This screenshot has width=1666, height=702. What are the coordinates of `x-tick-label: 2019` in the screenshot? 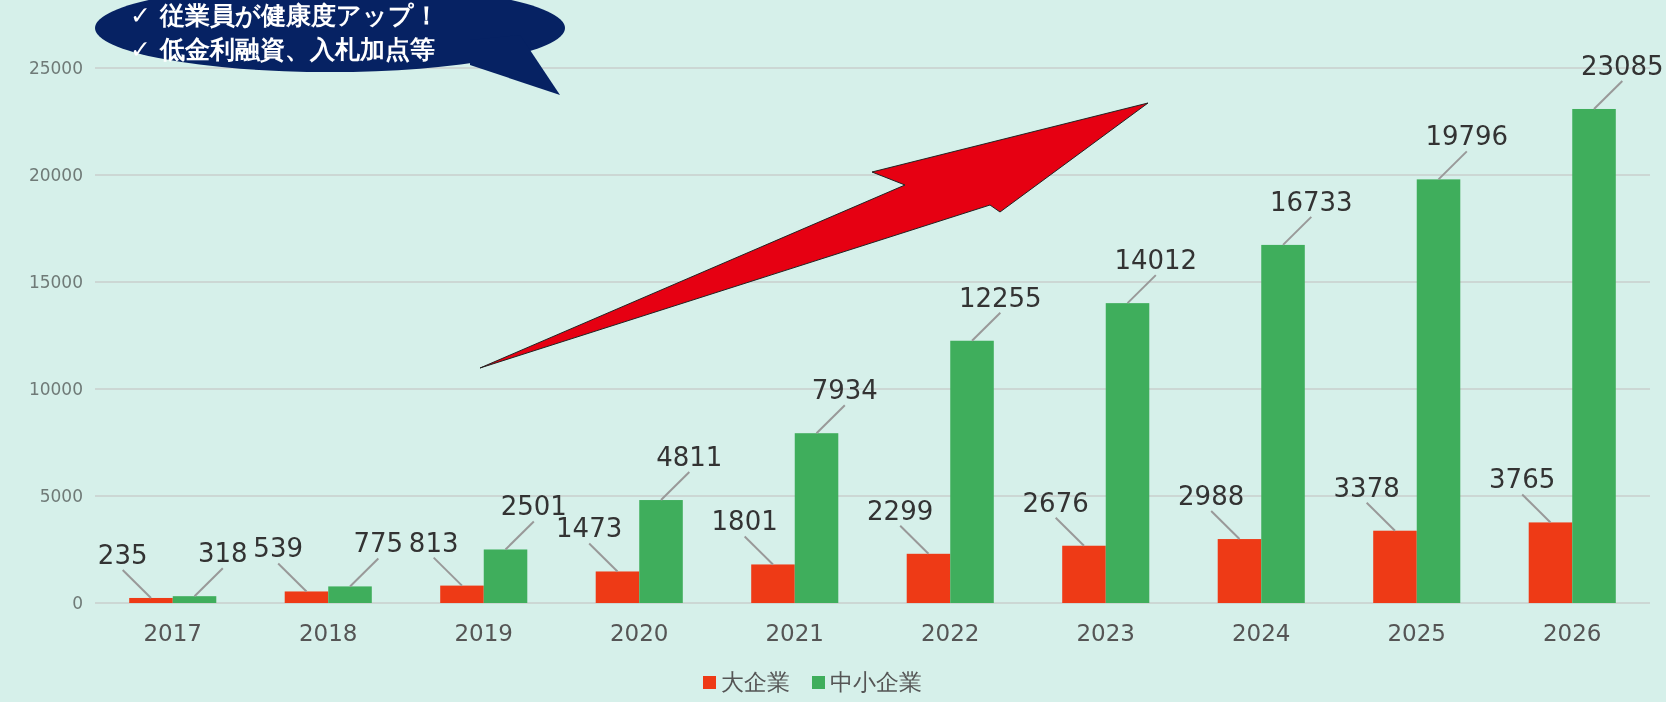 It's located at (484, 633).